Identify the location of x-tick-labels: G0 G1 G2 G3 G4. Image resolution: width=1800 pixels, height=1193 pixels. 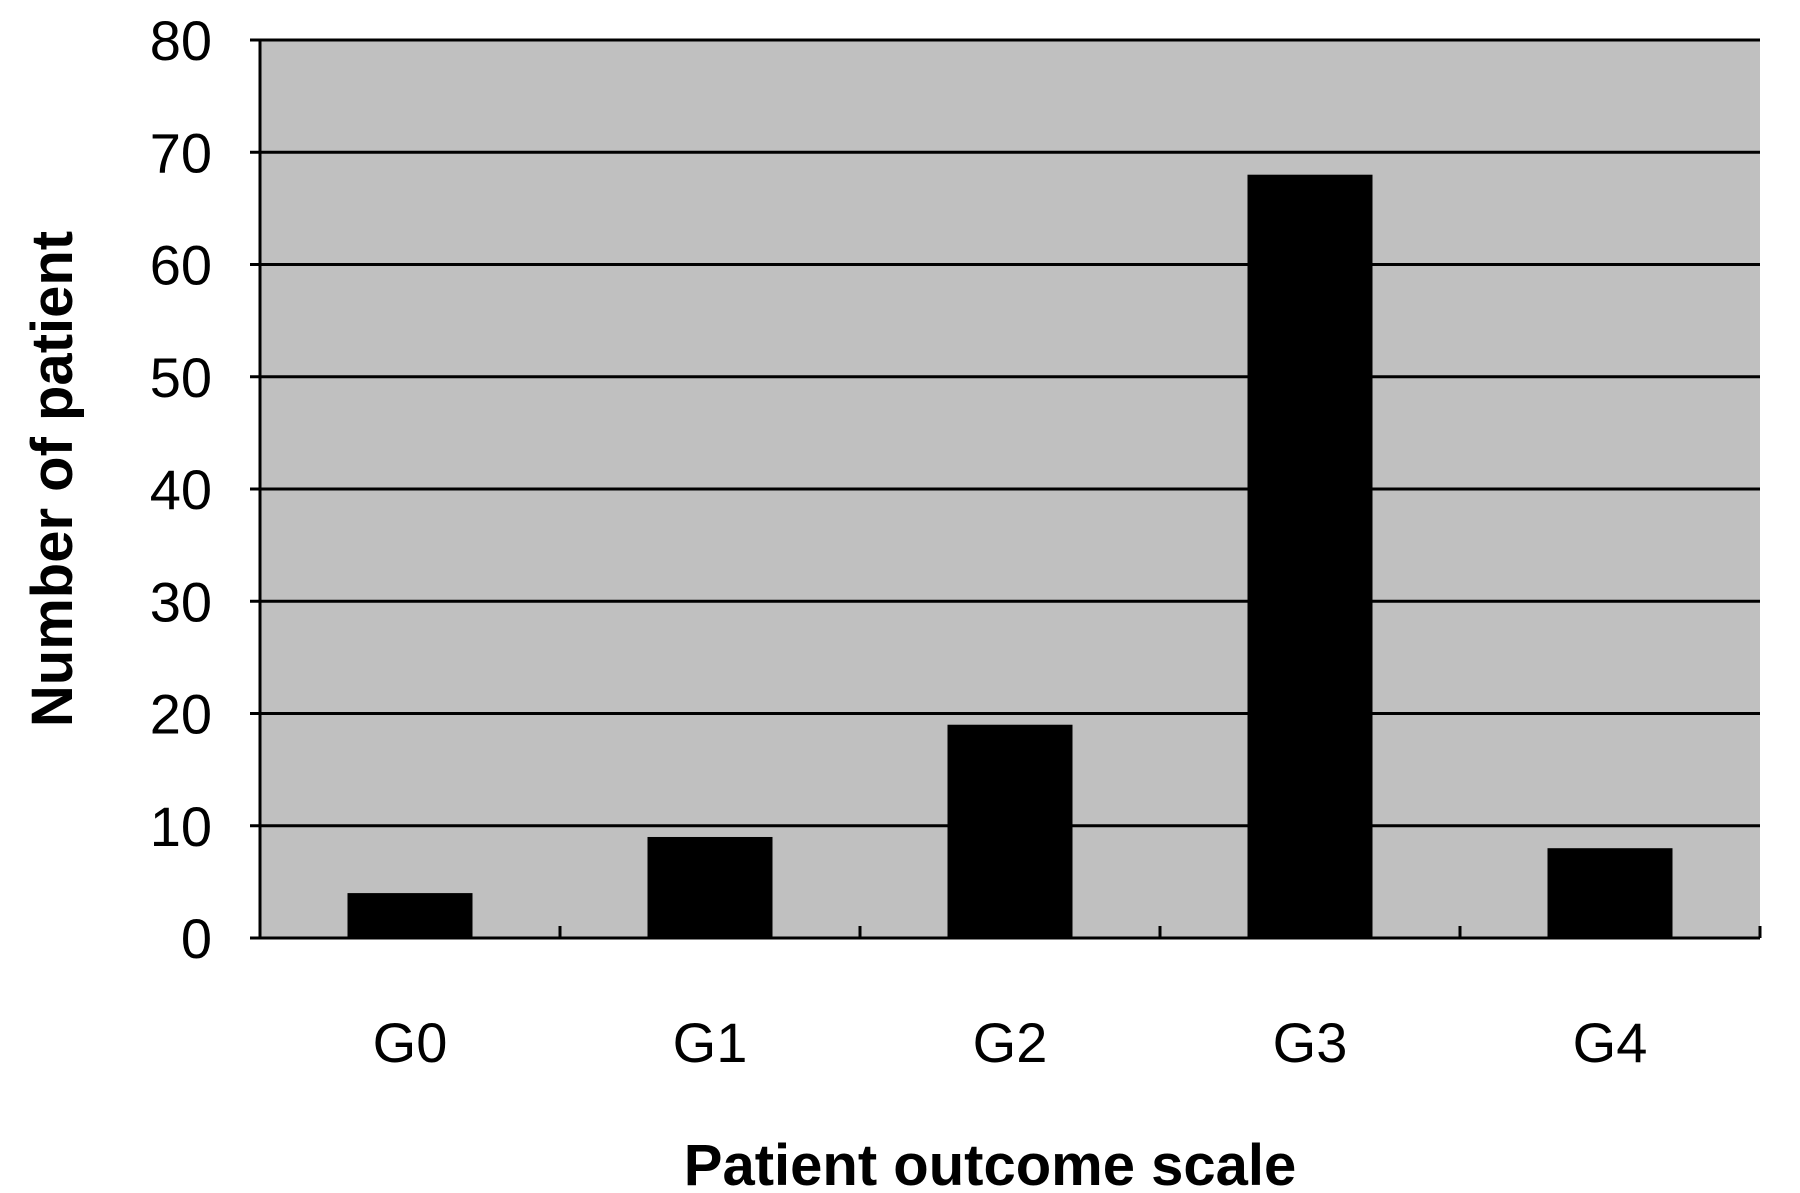
(1010, 1042).